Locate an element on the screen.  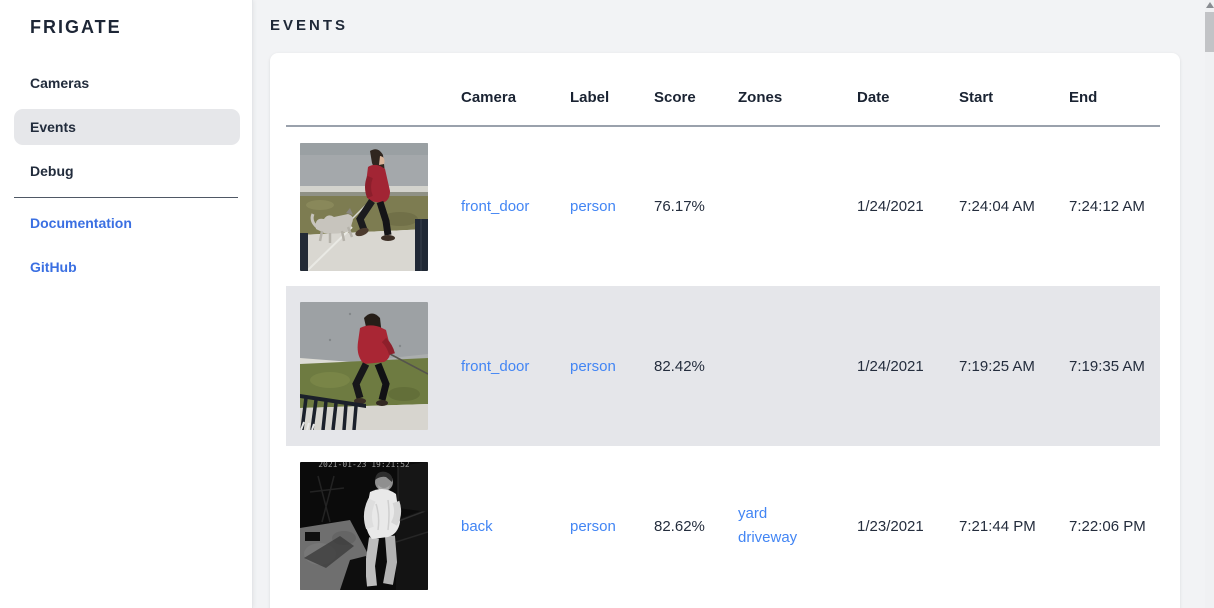
sidebar-link-documentation: Documentation is located at coordinates (81, 223).